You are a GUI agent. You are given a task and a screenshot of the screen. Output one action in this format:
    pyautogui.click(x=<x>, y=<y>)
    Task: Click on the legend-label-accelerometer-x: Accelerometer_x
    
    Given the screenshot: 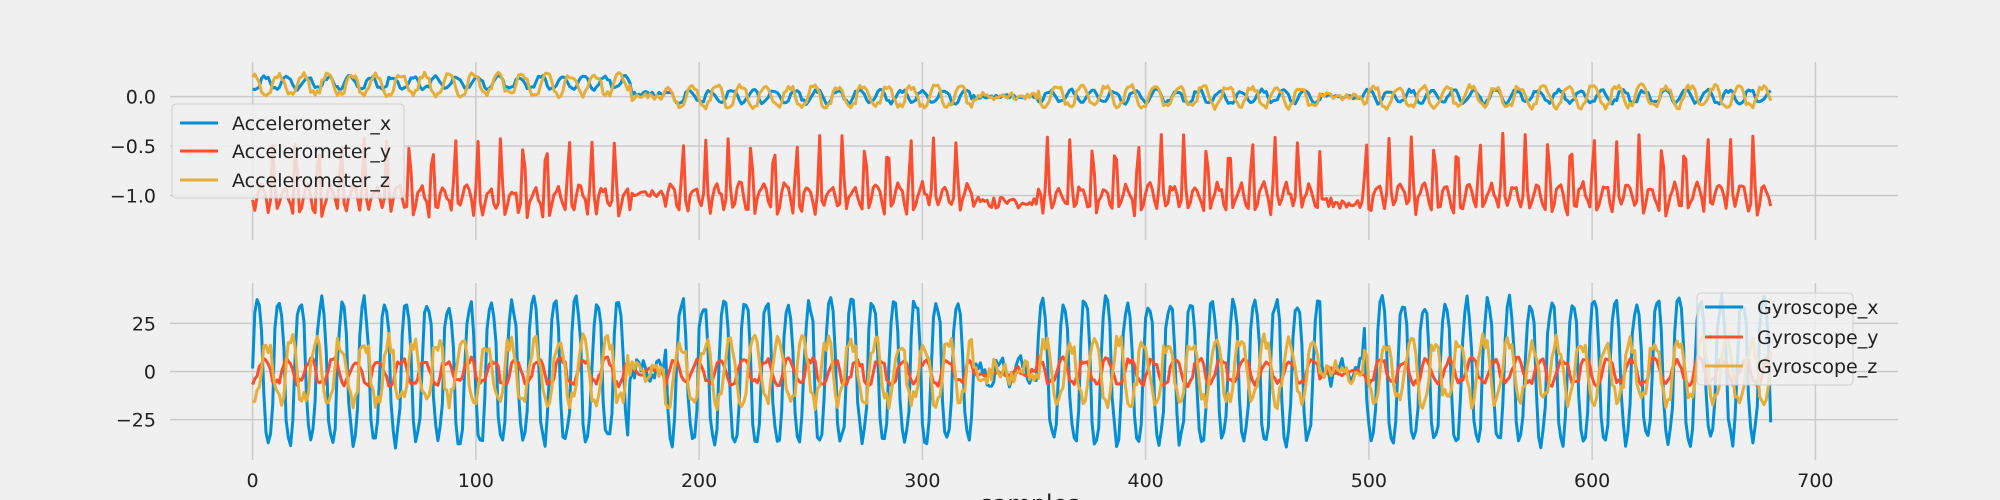 What is the action you would take?
    pyautogui.click(x=311, y=124)
    